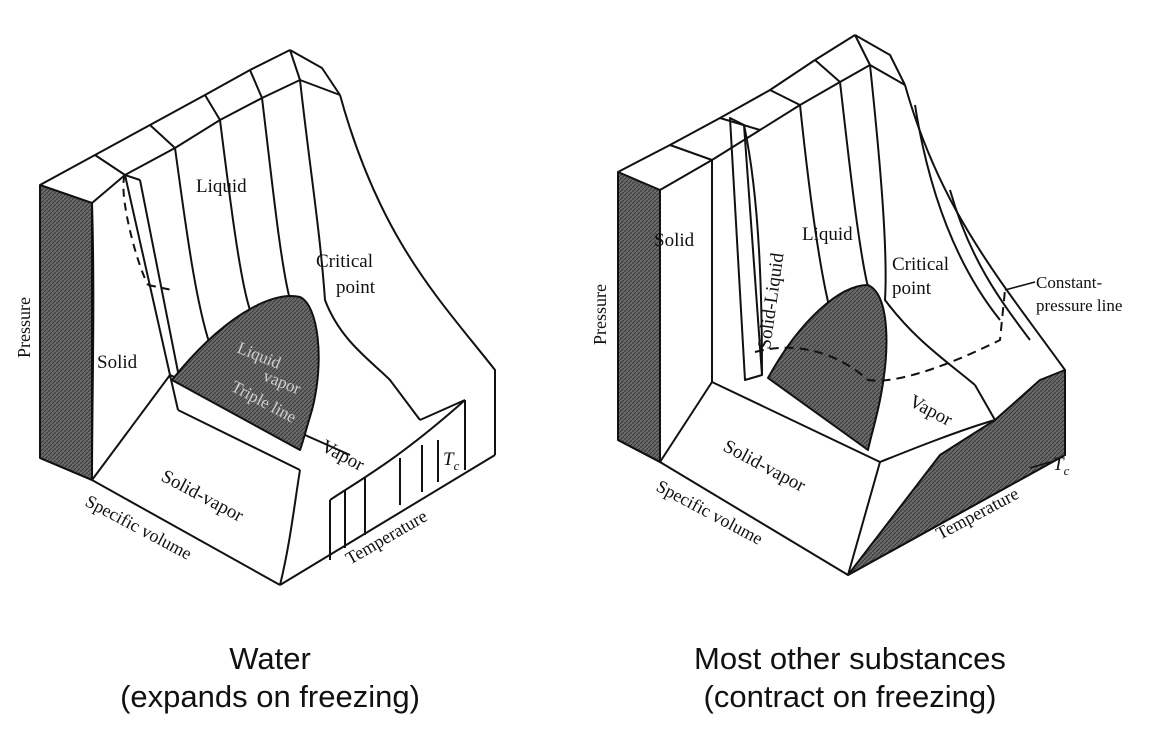 The image size is (1176, 751). What do you see at coordinates (245, 373) in the screenshot?
I see `water-liquid-vapor-dome` at bounding box center [245, 373].